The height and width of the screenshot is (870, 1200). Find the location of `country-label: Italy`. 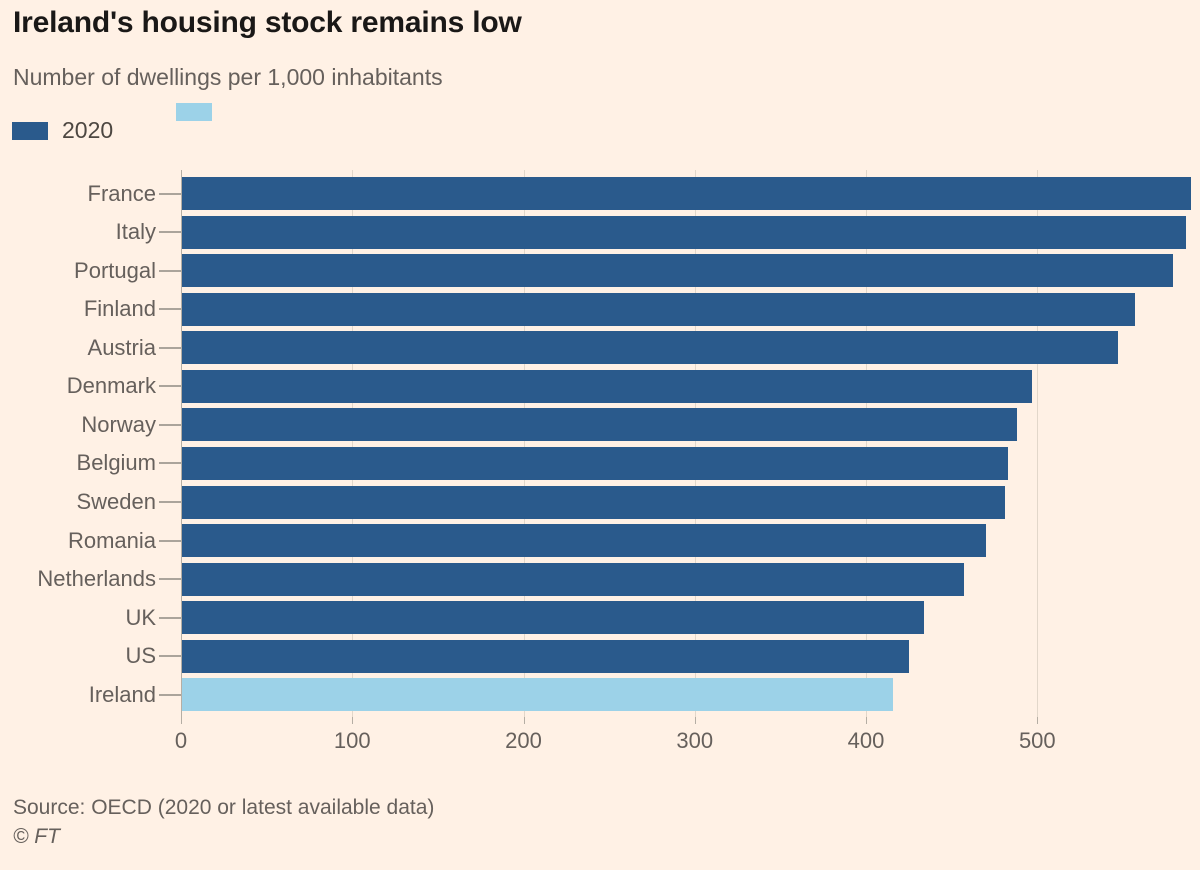

country-label: Italy is located at coordinates (135, 232).